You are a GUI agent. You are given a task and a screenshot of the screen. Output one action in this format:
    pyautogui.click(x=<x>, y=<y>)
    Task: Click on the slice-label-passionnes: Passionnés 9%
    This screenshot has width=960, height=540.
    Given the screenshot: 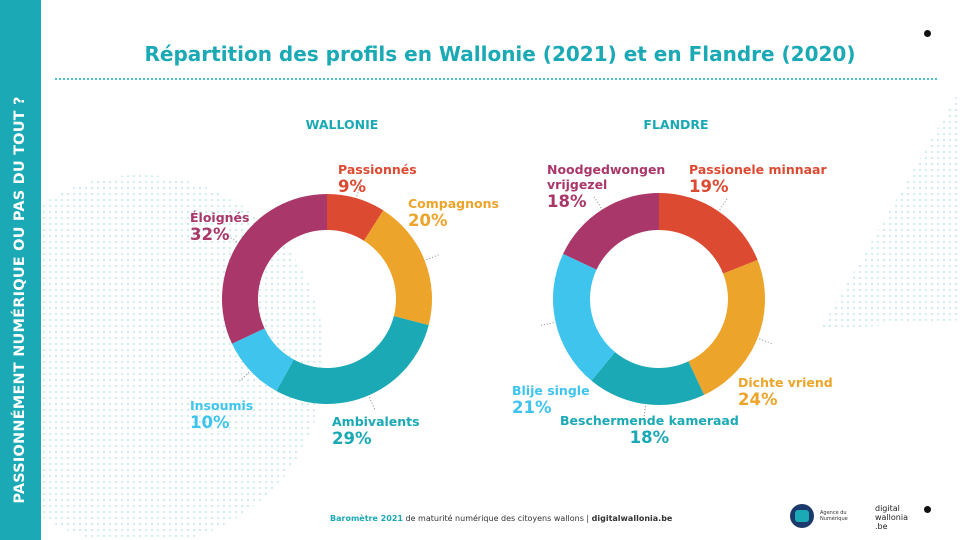 What is the action you would take?
    pyautogui.click(x=377, y=179)
    